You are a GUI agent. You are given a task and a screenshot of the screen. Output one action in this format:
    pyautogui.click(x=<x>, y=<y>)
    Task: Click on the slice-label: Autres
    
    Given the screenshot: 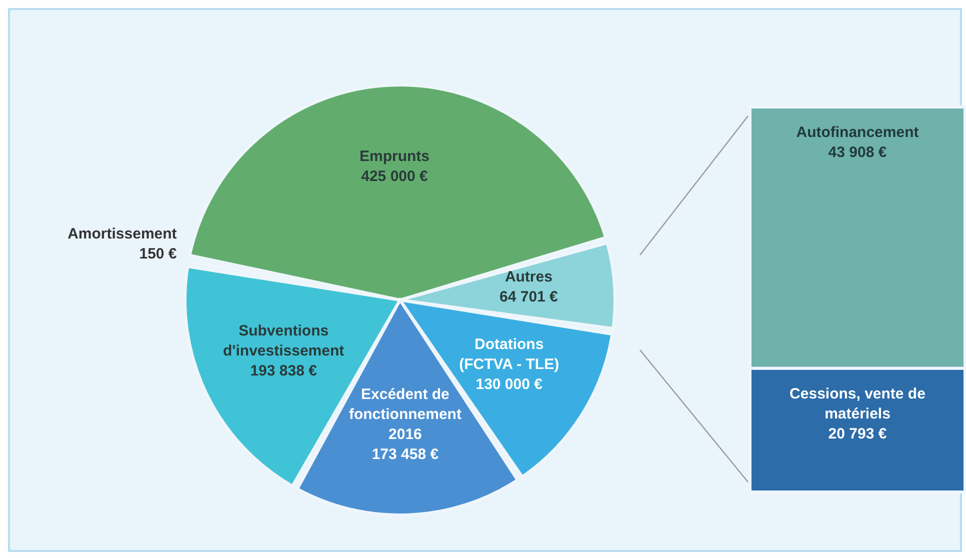 What is the action you would take?
    pyautogui.click(x=528, y=277)
    